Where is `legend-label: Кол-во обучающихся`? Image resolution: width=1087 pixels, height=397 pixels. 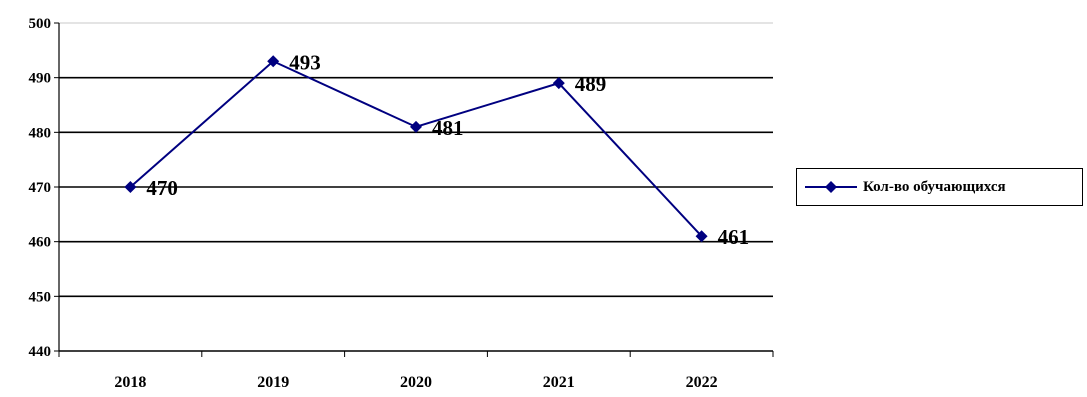 legend-label: Кол-во обучающихся is located at coordinates (934, 186).